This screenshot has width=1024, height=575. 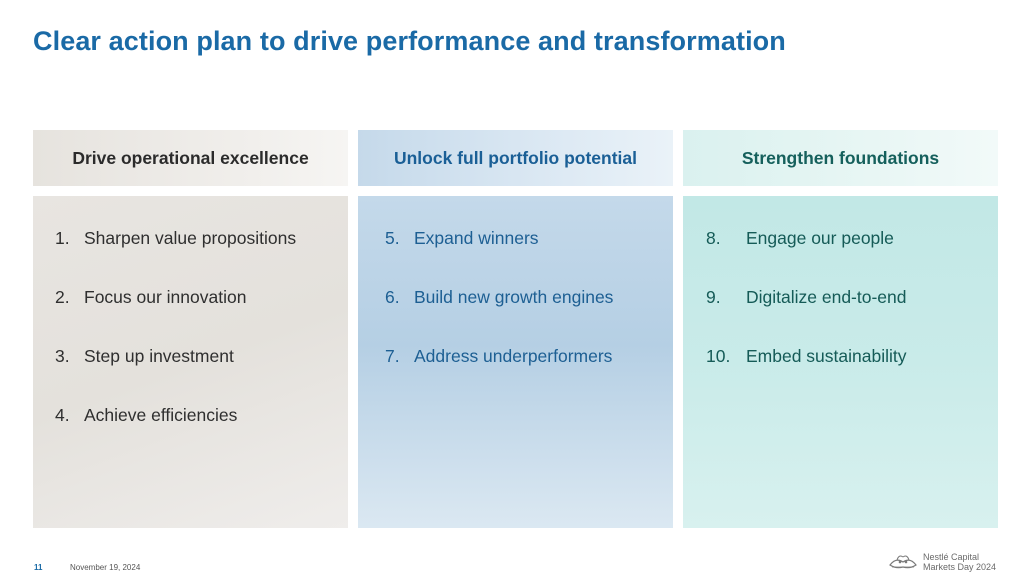 I want to click on list-item-number: 1., so click(x=62, y=238).